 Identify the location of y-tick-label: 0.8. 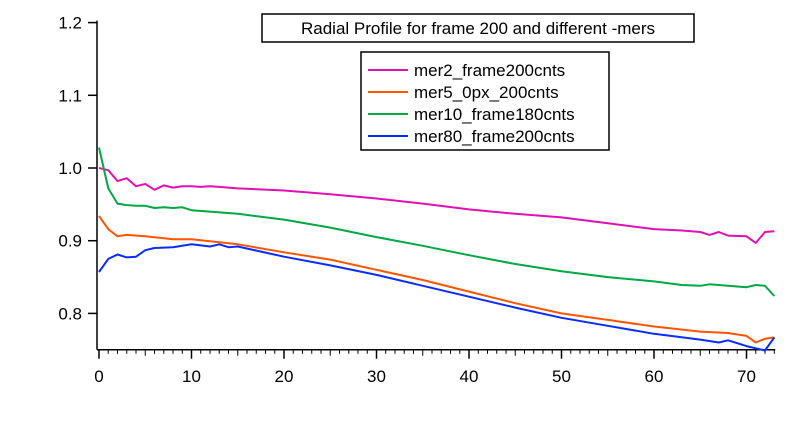
(70, 313).